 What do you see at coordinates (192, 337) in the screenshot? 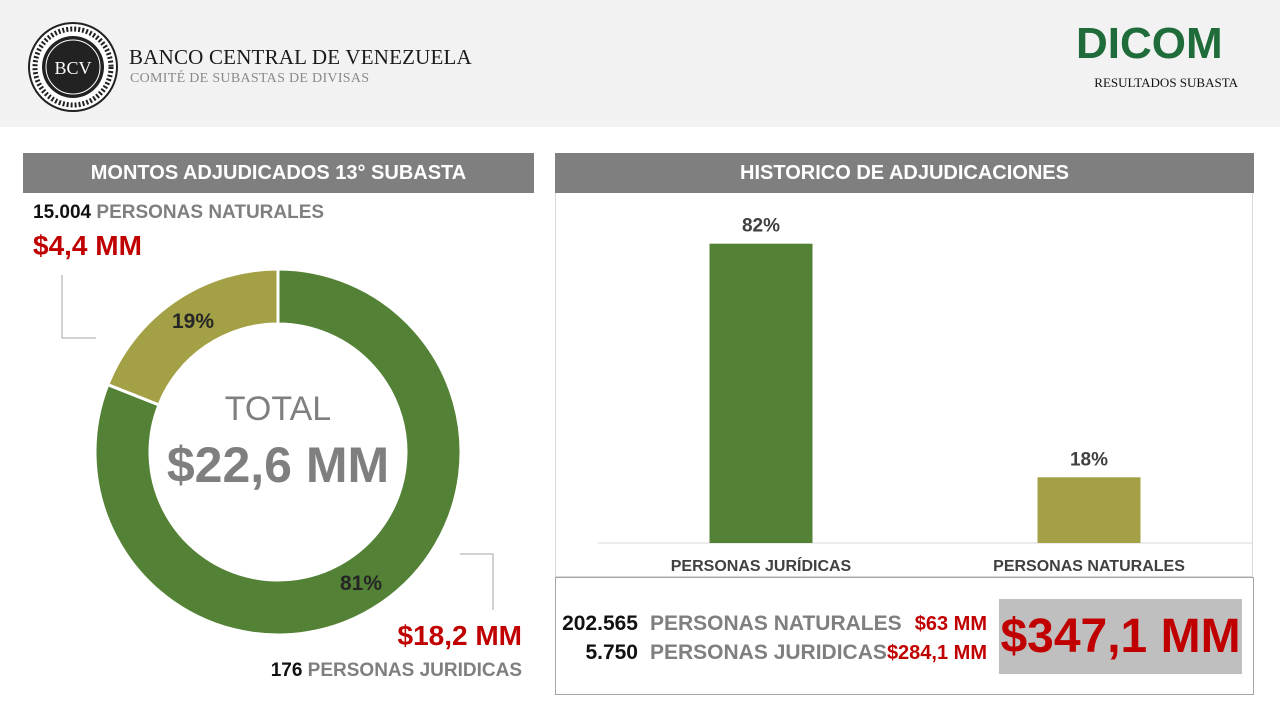
I see `donut-slice-naturales` at bounding box center [192, 337].